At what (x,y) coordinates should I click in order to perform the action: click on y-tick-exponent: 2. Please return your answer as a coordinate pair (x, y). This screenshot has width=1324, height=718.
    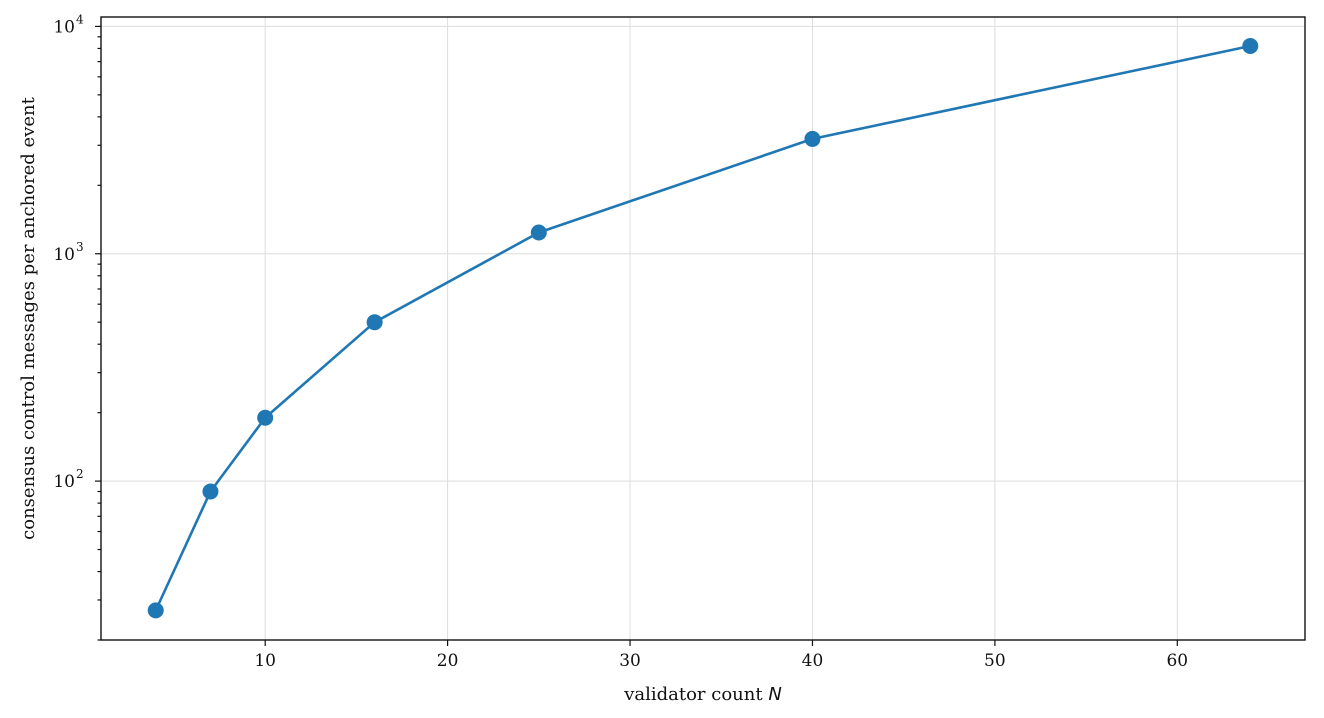
    Looking at the image, I should click on (80, 474).